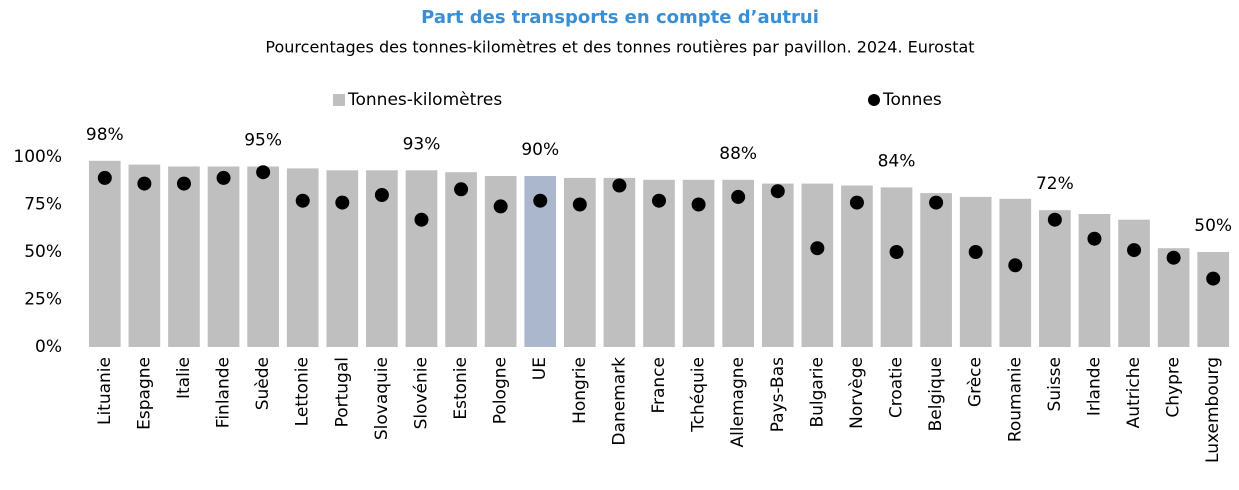 Image resolution: width=1239 pixels, height=490 pixels. What do you see at coordinates (422, 144) in the screenshot?
I see `data-label: 93%` at bounding box center [422, 144].